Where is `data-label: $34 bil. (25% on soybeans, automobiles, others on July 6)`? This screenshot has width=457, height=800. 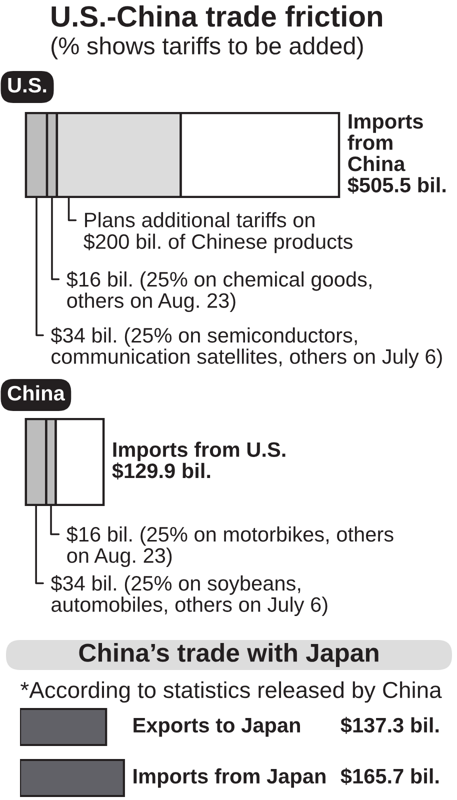 data-label: $34 bil. (25% on soybeans, automobiles, others on July 6) is located at coordinates (189, 595).